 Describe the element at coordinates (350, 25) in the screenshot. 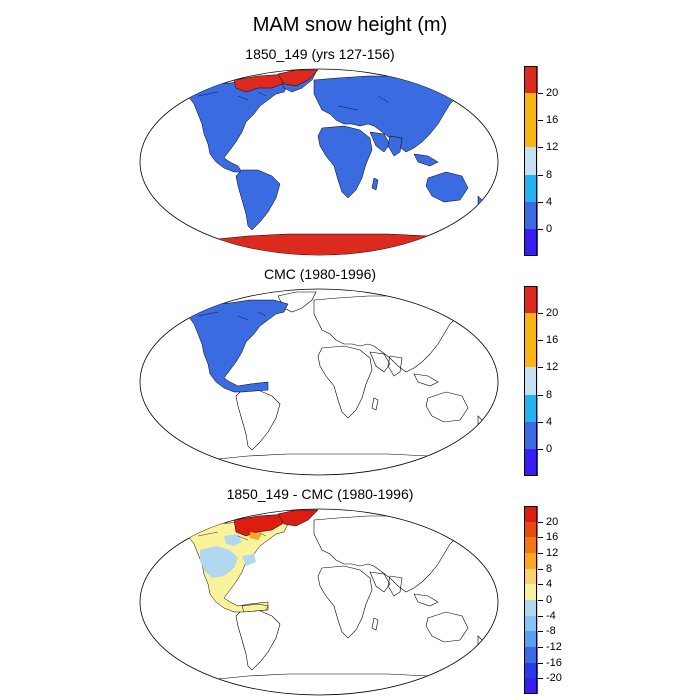

I see `main-title: MAM snow height (m)` at that location.